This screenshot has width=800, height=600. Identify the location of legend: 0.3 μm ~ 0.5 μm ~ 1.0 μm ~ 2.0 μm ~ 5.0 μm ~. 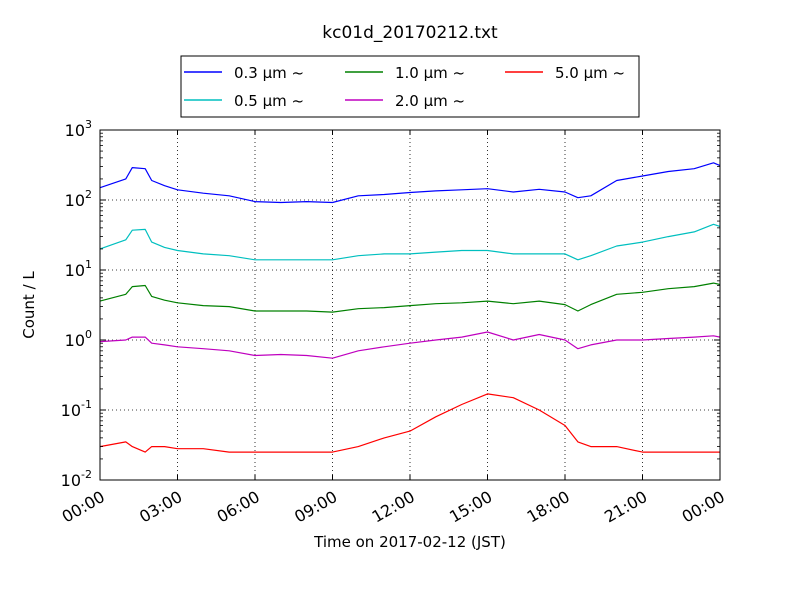
(410, 86).